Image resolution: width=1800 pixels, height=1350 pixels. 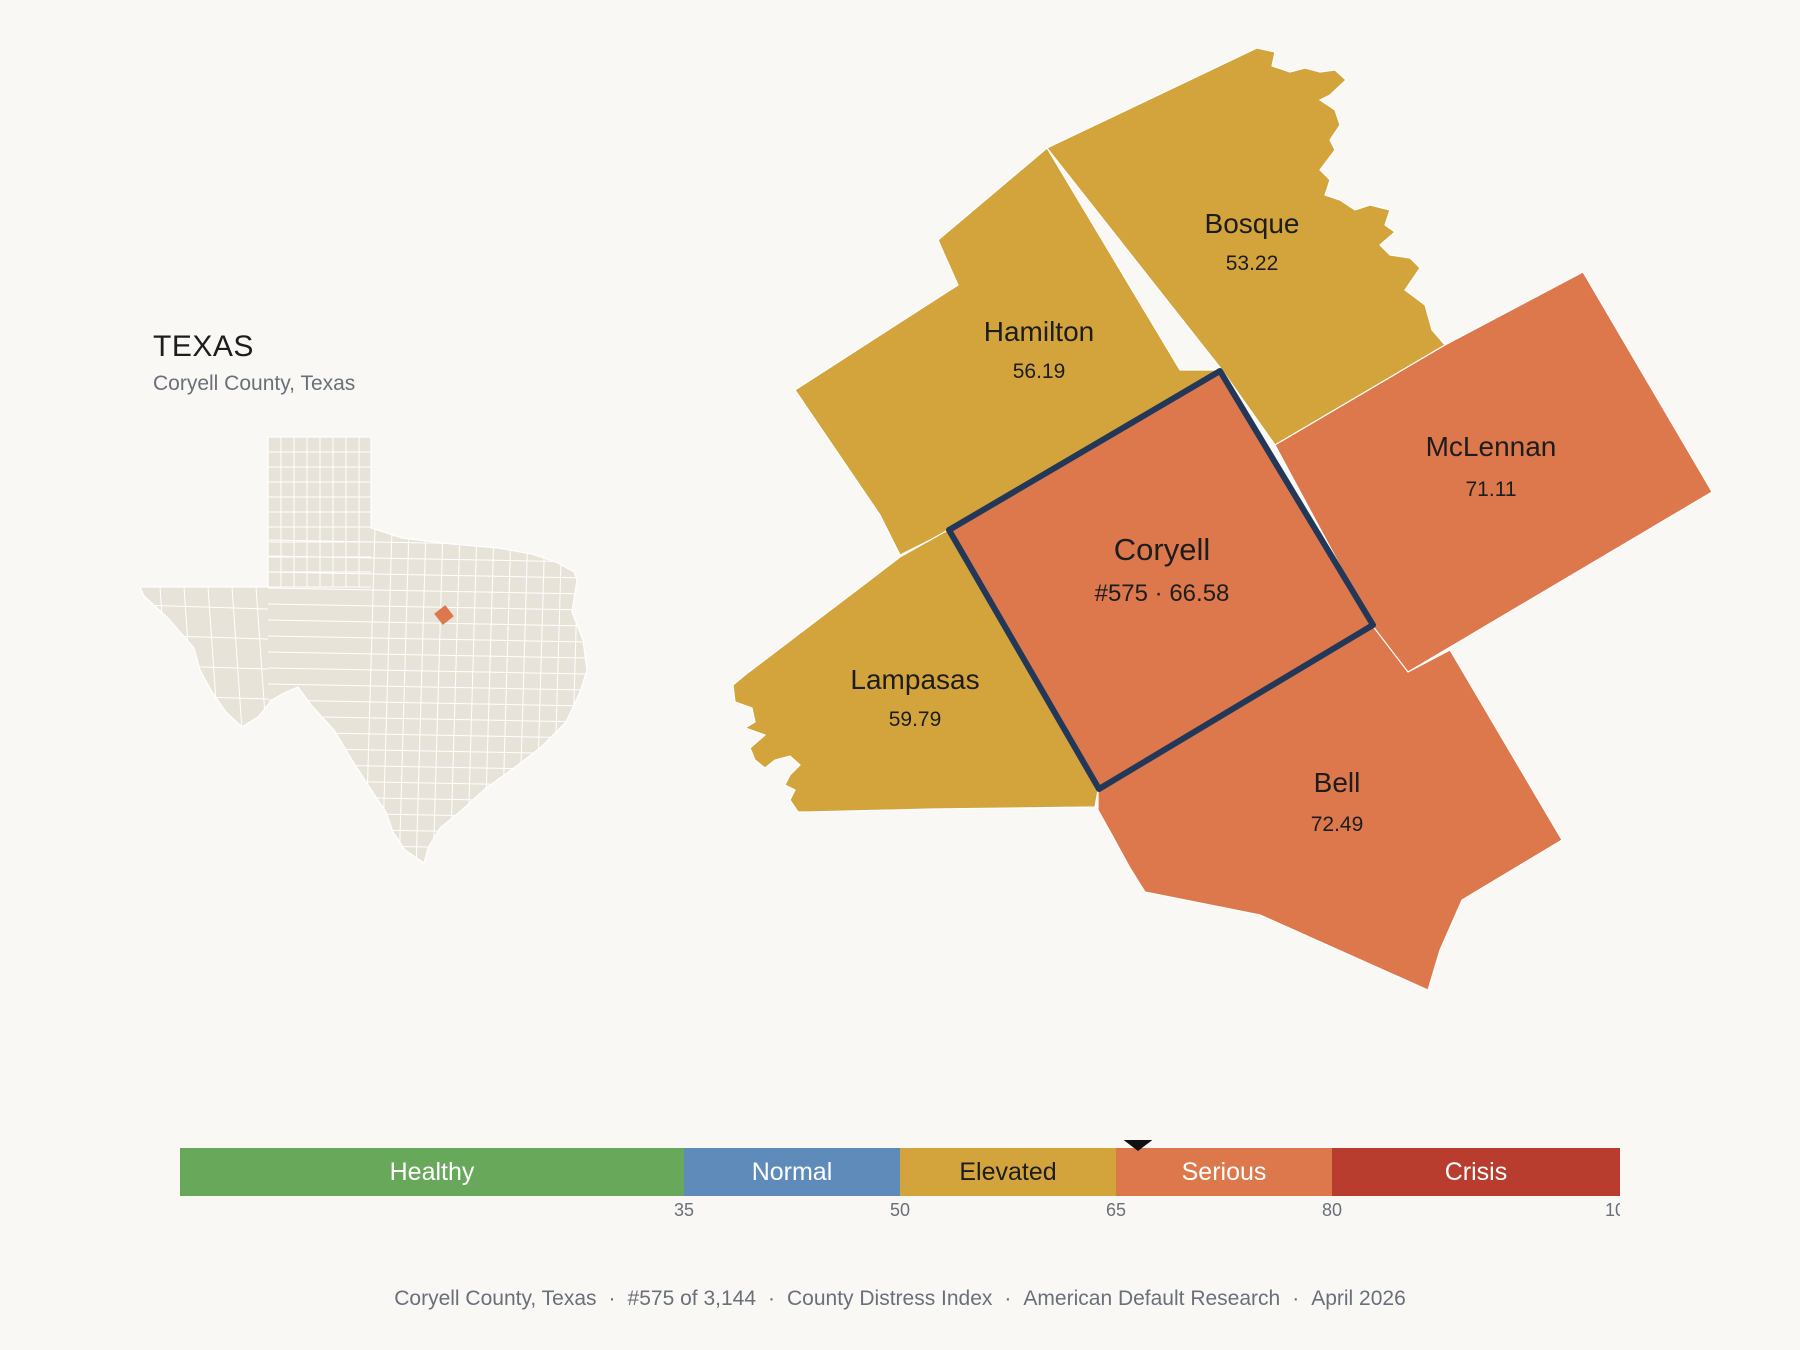 I want to click on scale-band-label-elevated: Elevated, so click(x=1007, y=1172).